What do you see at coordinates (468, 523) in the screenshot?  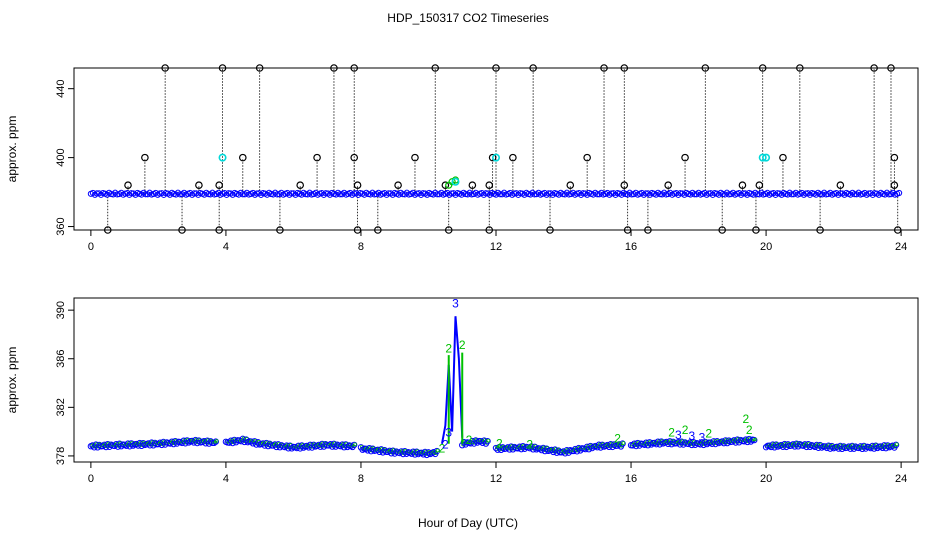 I see `x-axis-label: Hour of Day (UTC)` at bounding box center [468, 523].